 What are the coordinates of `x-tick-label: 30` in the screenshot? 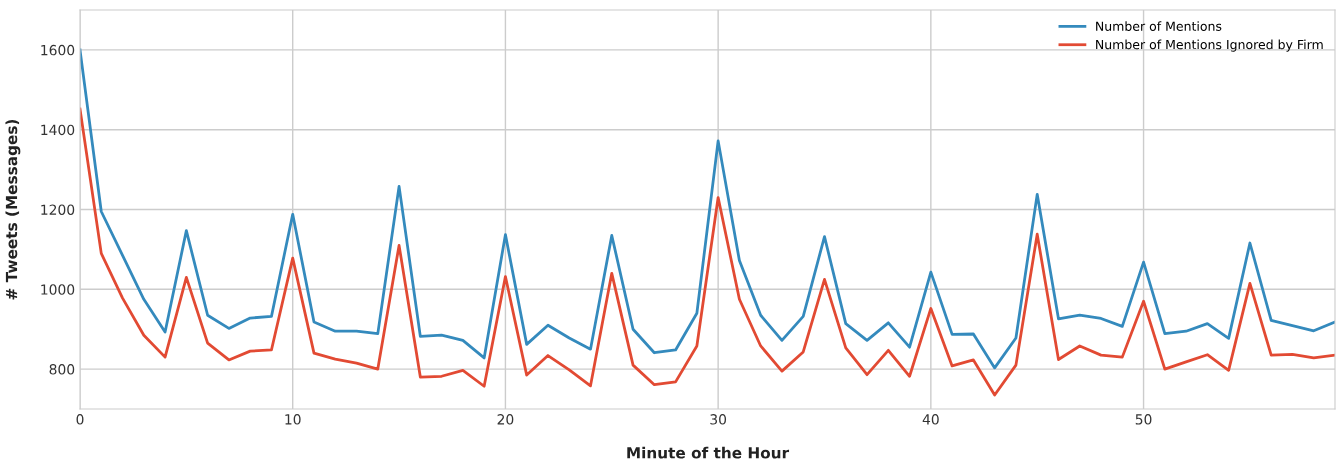 It's located at (718, 419).